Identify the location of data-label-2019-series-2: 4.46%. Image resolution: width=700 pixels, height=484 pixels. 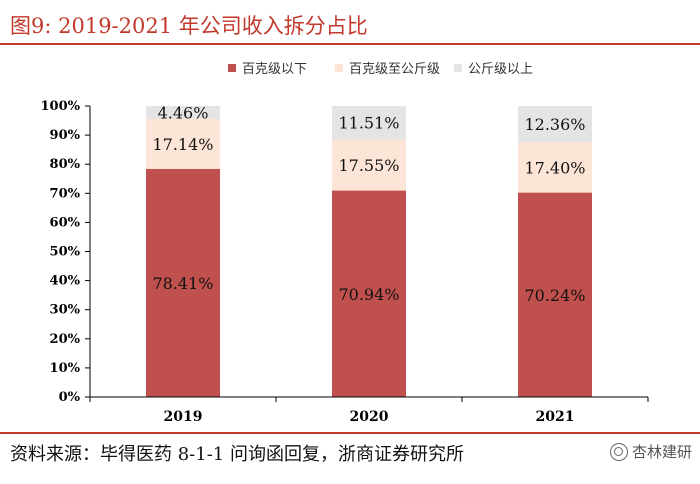
(183, 112).